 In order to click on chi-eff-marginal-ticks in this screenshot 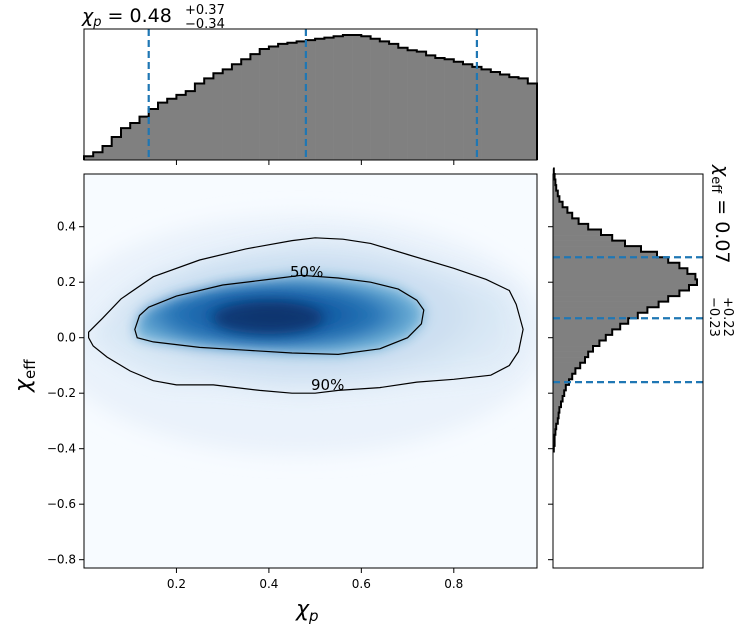, I will do `click(550, 393)`.